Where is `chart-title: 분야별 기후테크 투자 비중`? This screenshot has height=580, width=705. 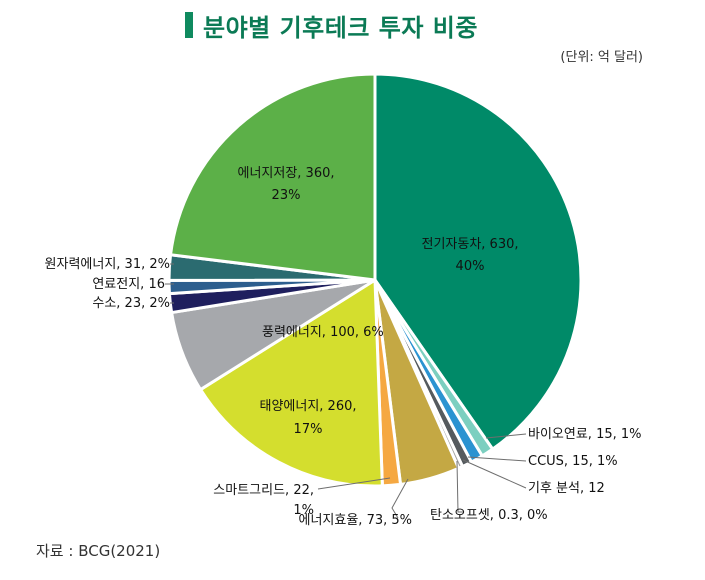
chart-title: 분야별 기후테크 투자 비중 is located at coordinates (340, 28).